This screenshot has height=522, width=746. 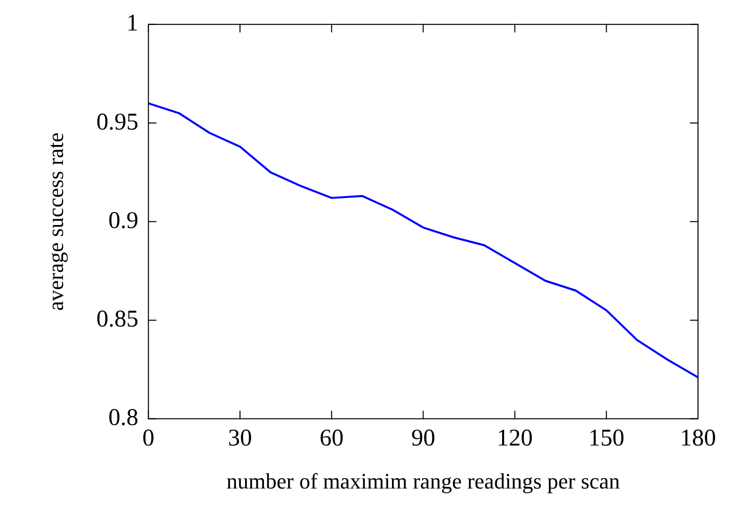 I want to click on x-tick-label: 150, so click(x=606, y=438).